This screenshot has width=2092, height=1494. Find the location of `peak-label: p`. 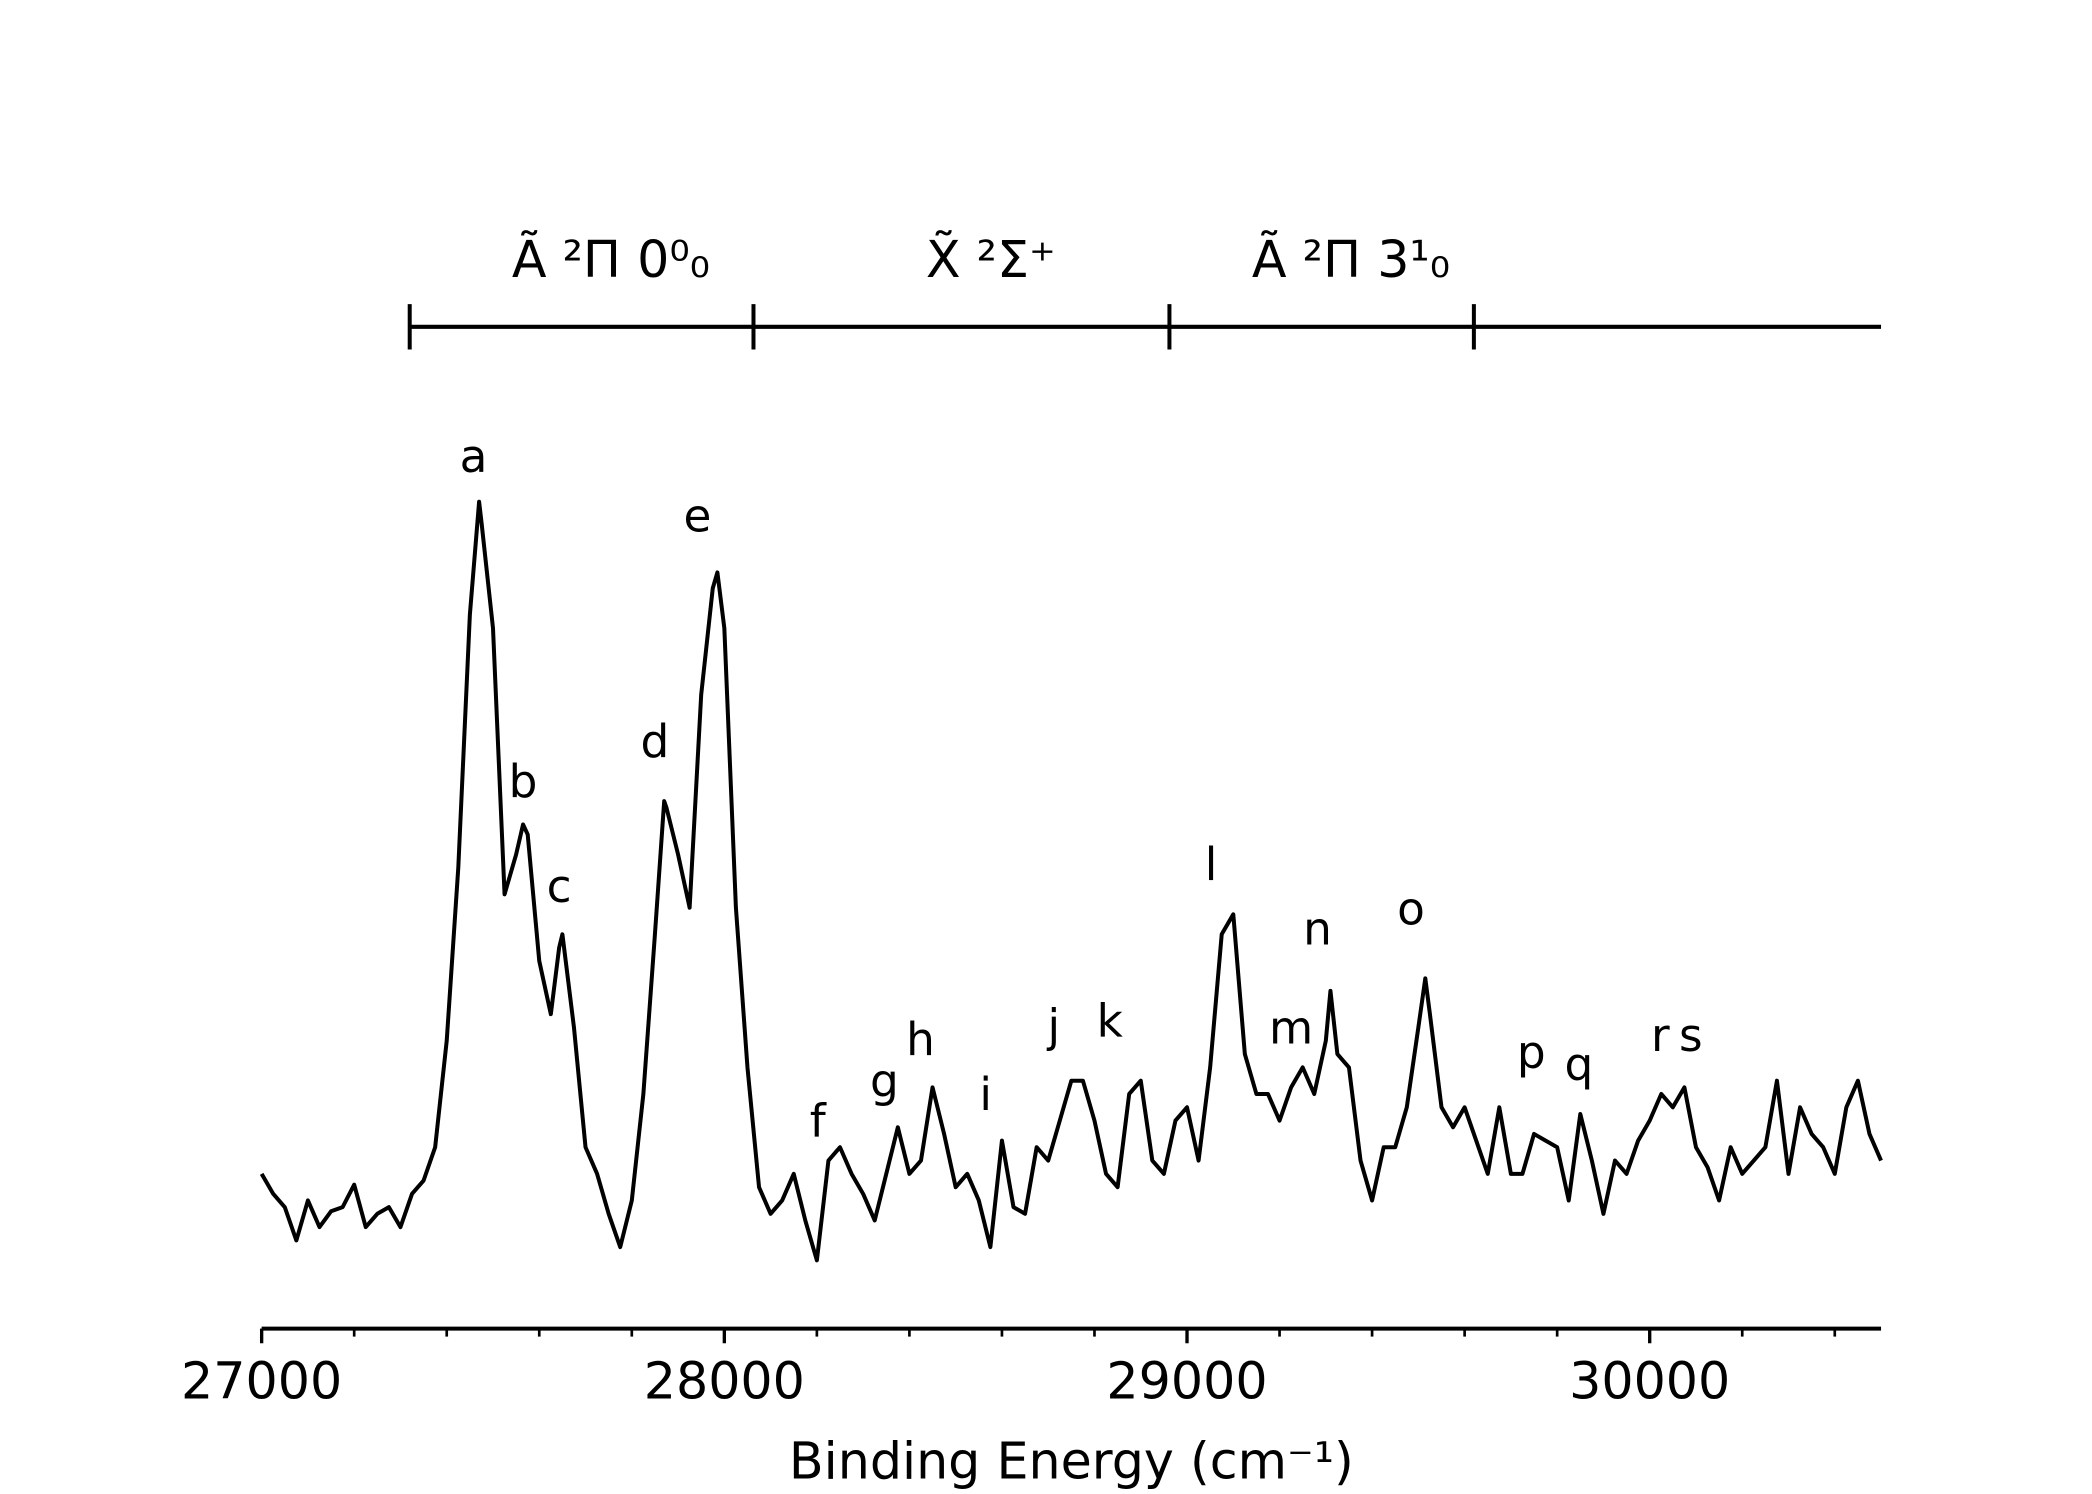

peak-label: p is located at coordinates (1531, 1052).